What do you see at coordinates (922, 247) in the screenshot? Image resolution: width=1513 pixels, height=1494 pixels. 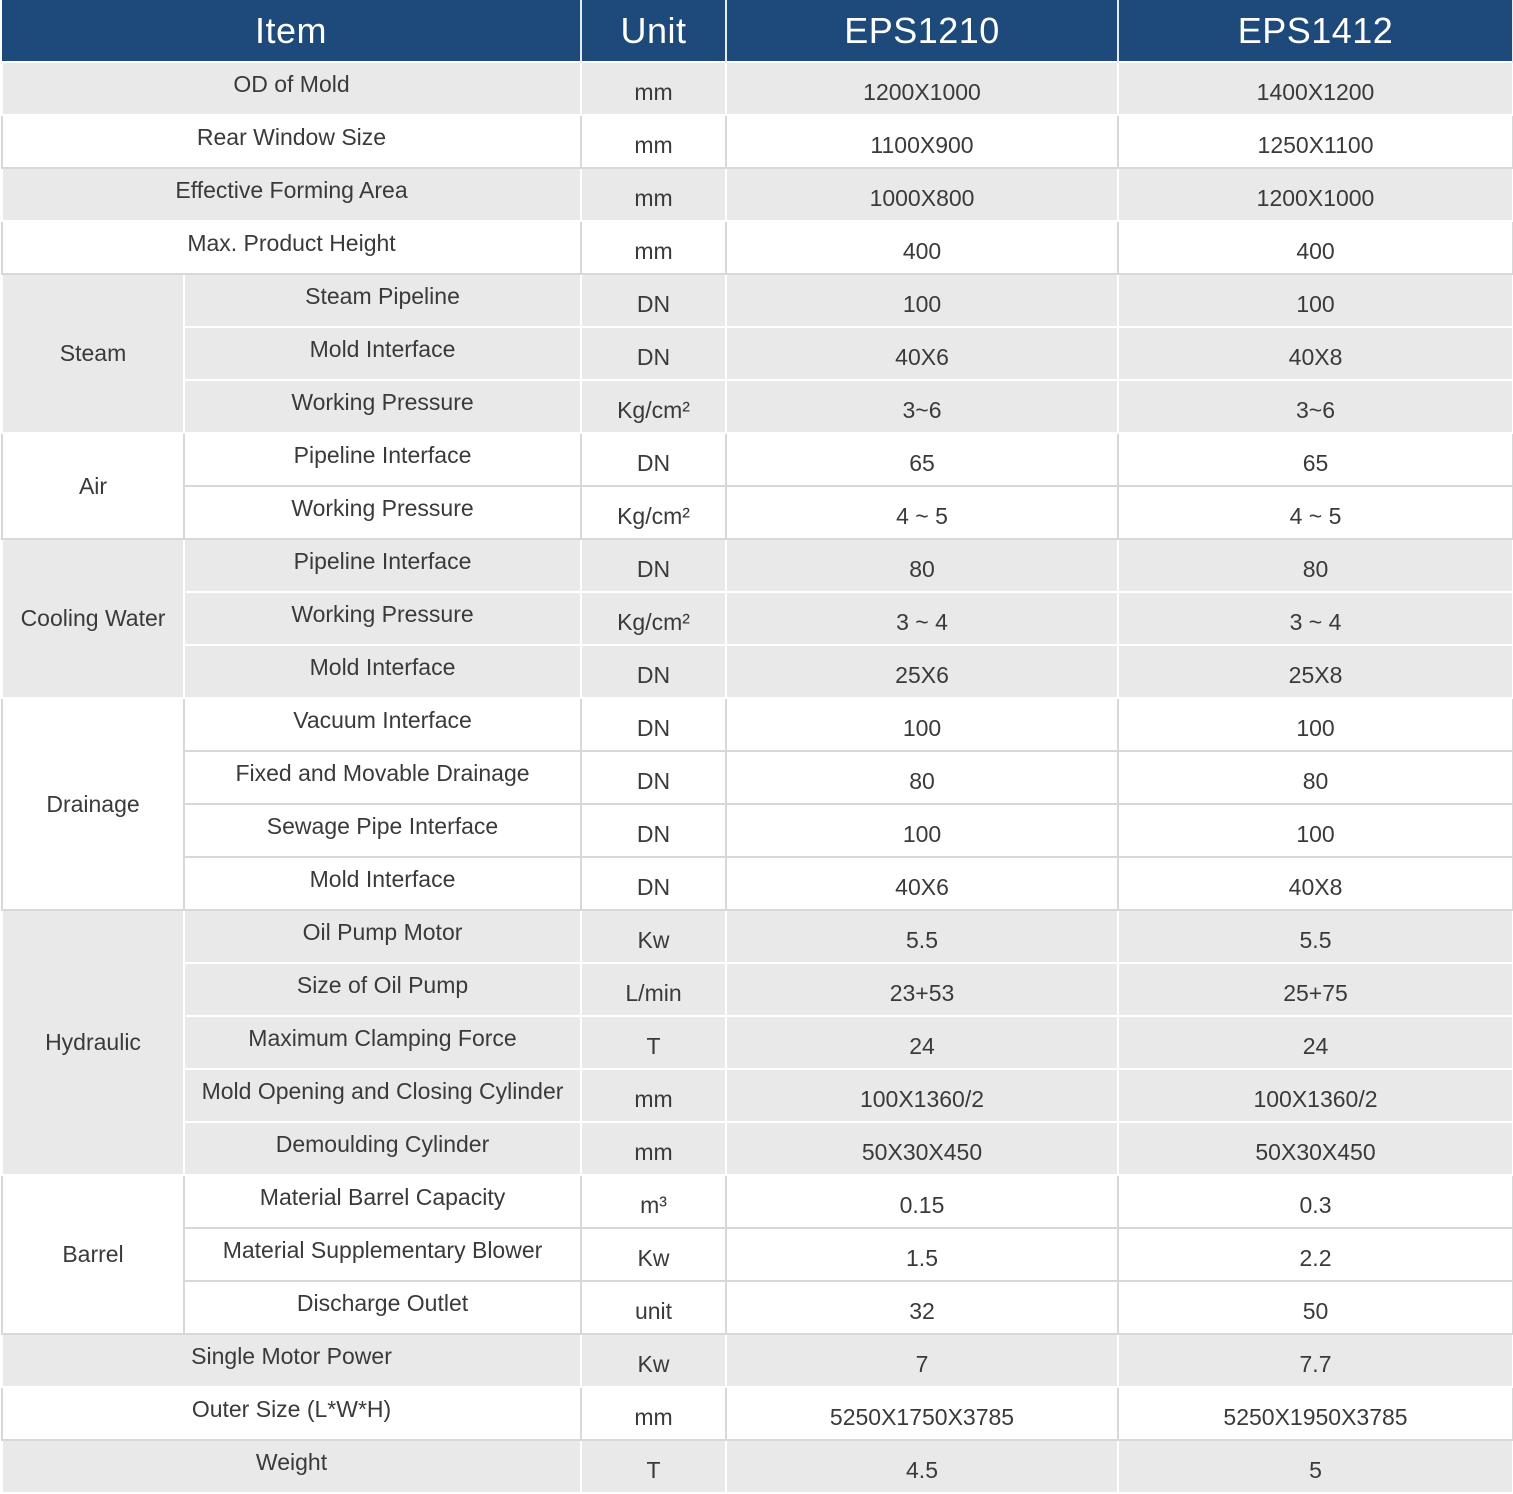 I see `eps1210-value: 400` at bounding box center [922, 247].